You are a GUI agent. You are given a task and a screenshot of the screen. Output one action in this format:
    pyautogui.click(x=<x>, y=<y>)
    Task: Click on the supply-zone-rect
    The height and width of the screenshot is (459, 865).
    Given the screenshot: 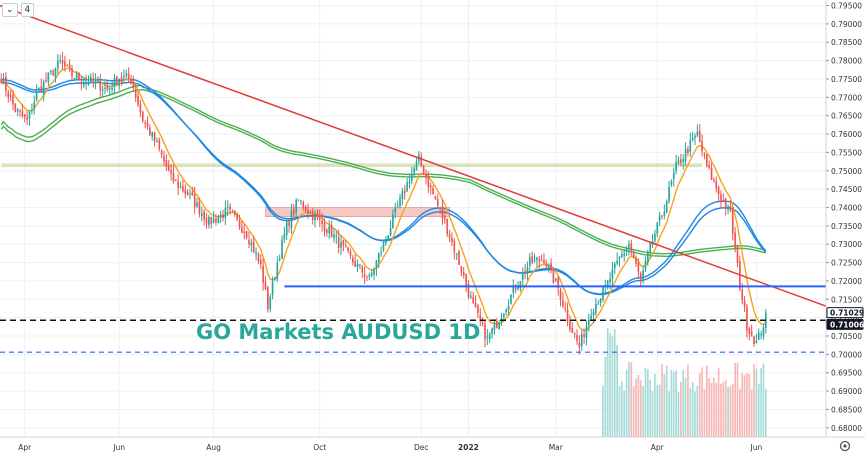 What is the action you would take?
    pyautogui.click(x=357, y=212)
    